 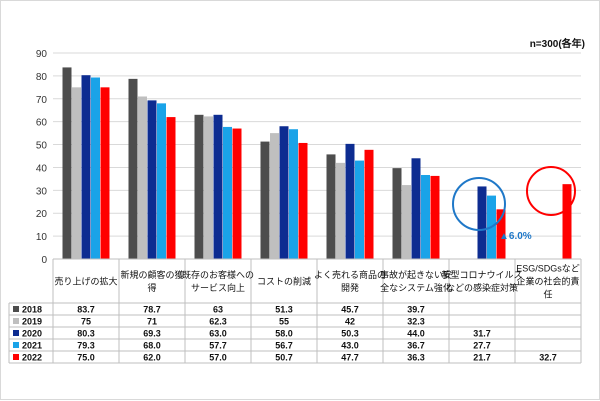 What do you see at coordinates (218, 334) in the screenshot?
I see `data-label: 63.0` at bounding box center [218, 334].